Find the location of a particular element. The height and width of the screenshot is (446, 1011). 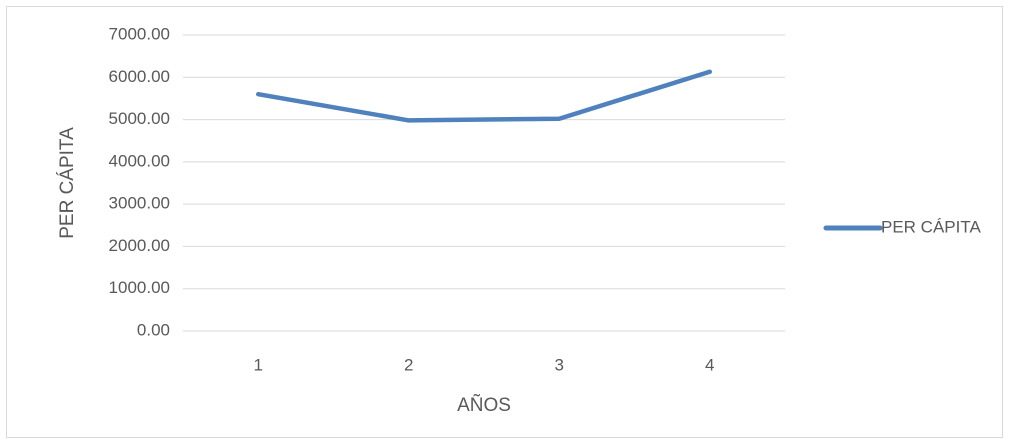

x-axis-tick-labels: 1 2 3 4 is located at coordinates (484, 364).